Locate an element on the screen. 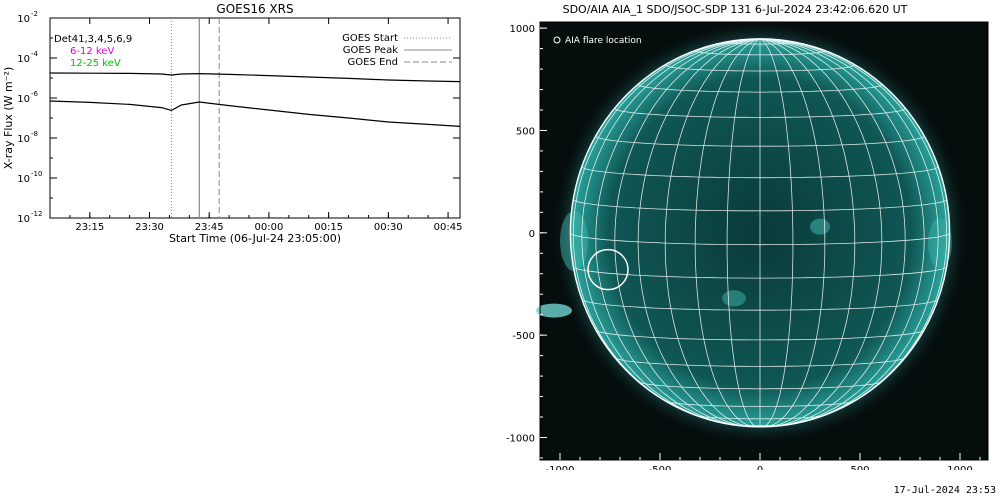  active-region-east is located at coordinates (940, 243).